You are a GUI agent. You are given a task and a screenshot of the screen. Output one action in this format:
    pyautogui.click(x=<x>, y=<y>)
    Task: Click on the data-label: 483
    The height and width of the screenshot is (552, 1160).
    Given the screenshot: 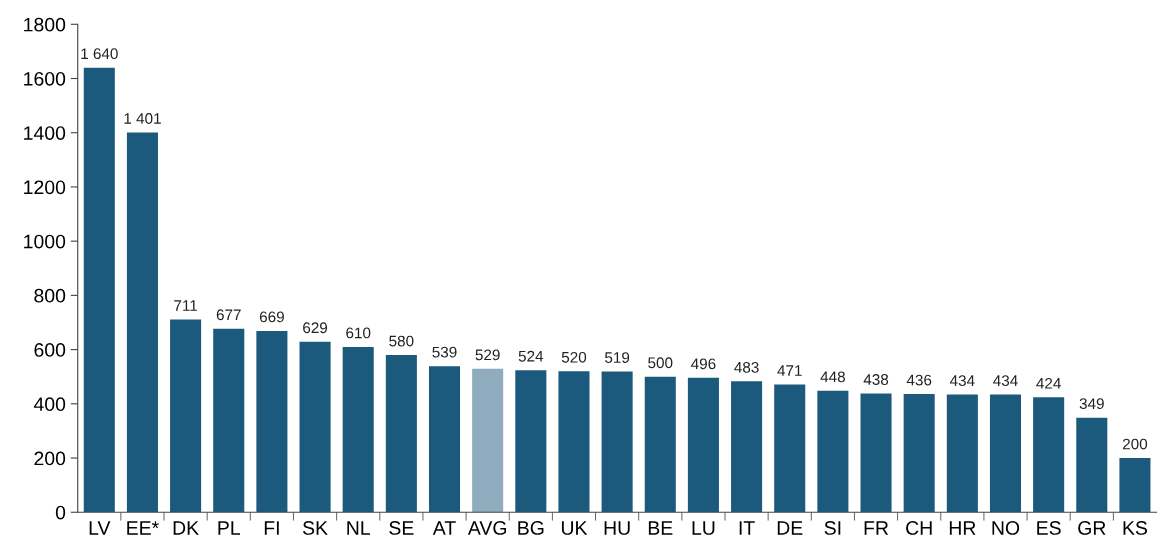 What is the action you would take?
    pyautogui.click(x=746, y=367)
    